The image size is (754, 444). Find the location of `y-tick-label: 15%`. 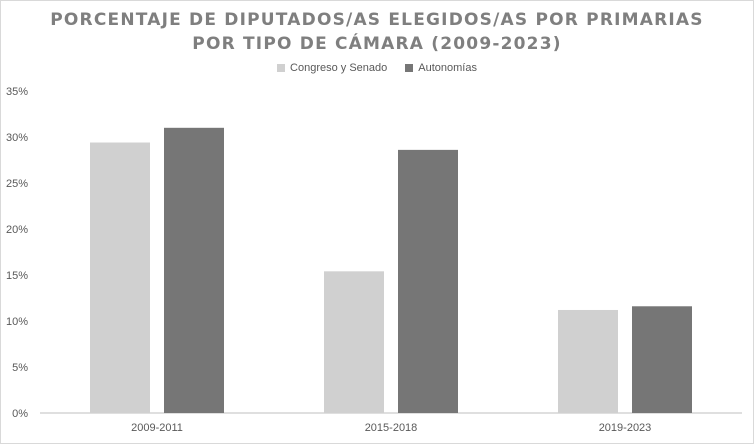

y-tick-label: 15% is located at coordinates (17, 276).